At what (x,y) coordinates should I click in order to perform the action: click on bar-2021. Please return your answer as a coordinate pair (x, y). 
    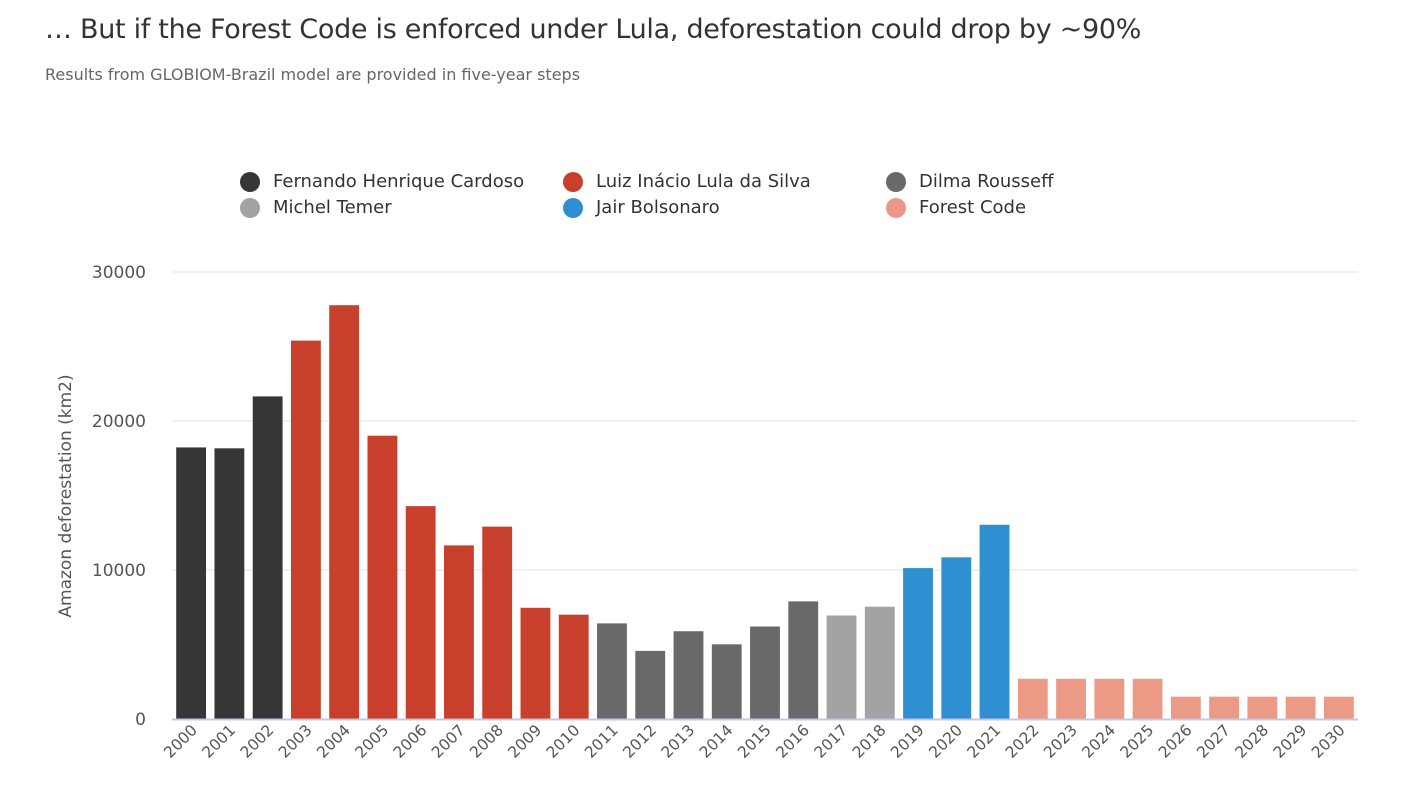
    Looking at the image, I should click on (994, 621).